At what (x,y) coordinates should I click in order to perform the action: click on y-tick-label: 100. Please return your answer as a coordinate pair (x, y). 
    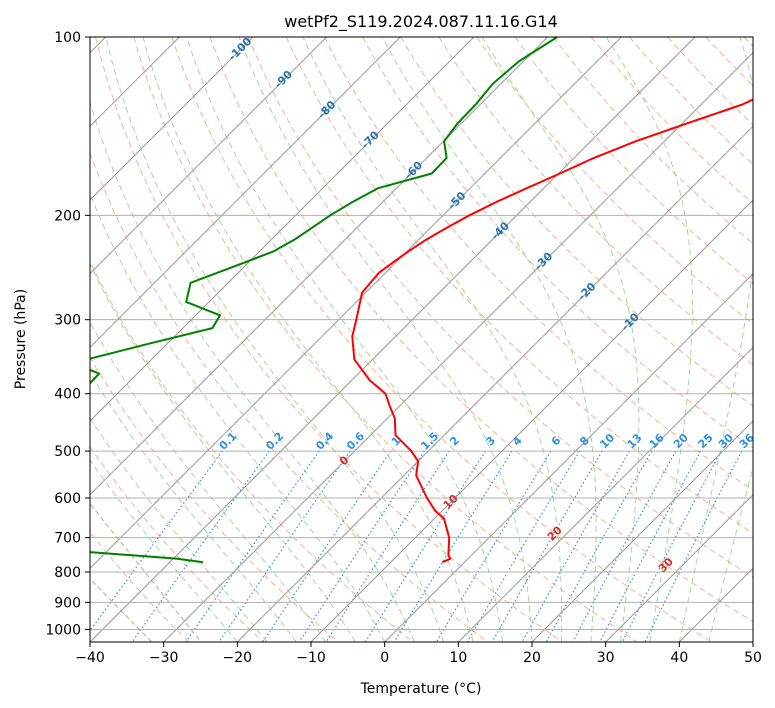
    Looking at the image, I should click on (67, 38).